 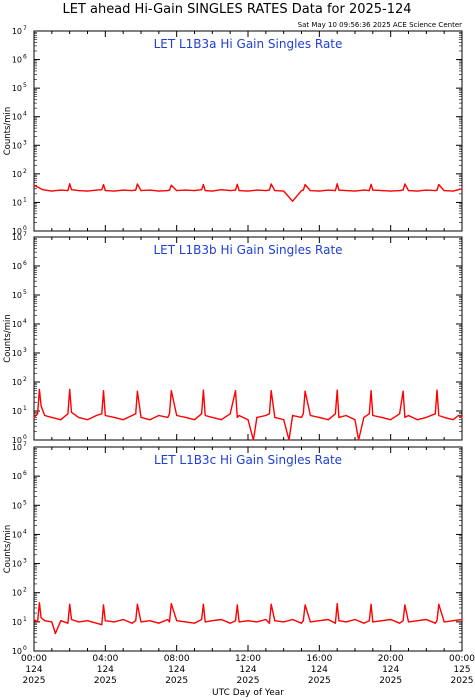 I want to click on y-tick-exponent: 5, so click(x=25, y=85).